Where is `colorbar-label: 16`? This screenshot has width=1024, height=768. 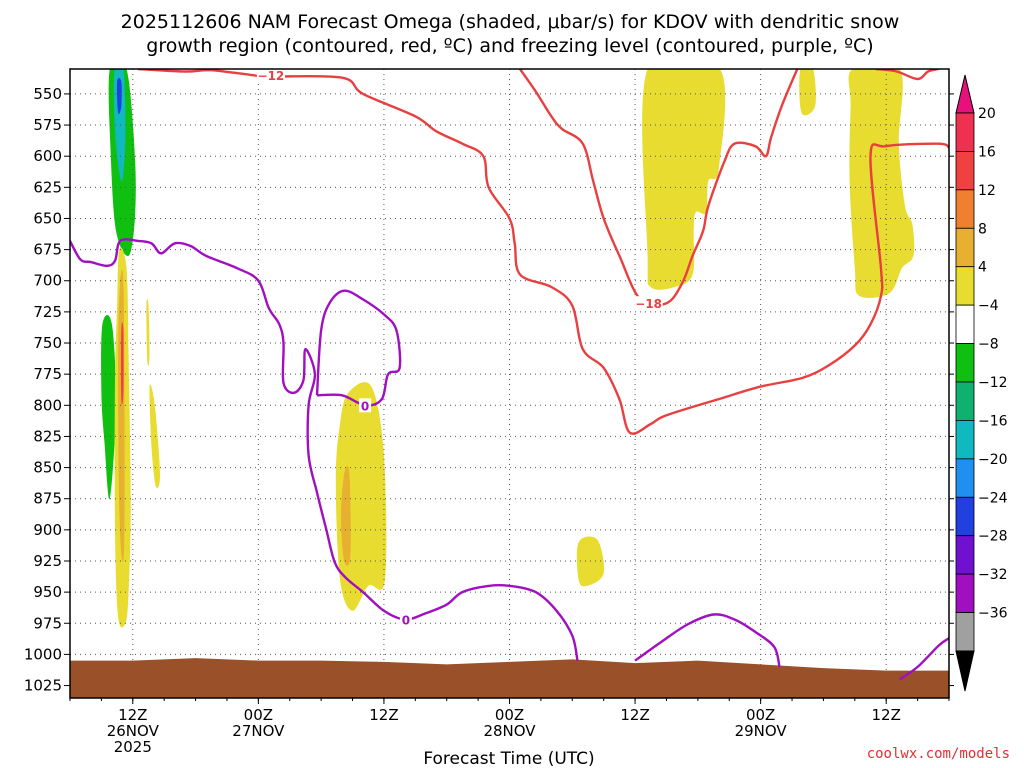 colorbar-label: 16 is located at coordinates (987, 152).